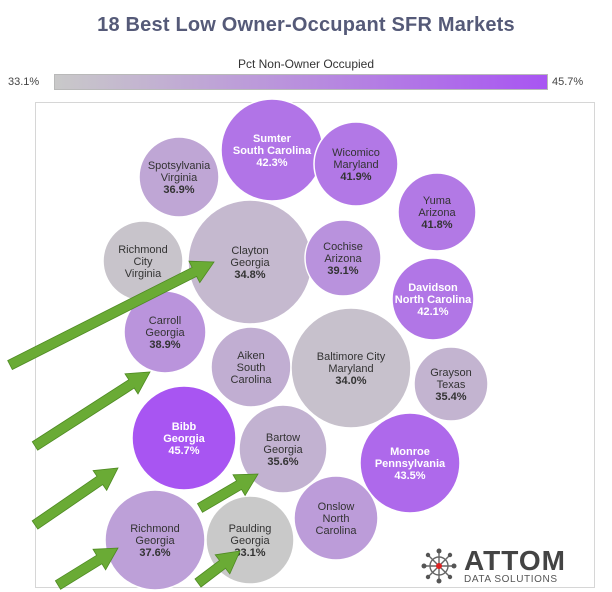 The image size is (612, 592). What do you see at coordinates (249, 553) in the screenshot?
I see `bubble-value-label: 33.1%` at bounding box center [249, 553].